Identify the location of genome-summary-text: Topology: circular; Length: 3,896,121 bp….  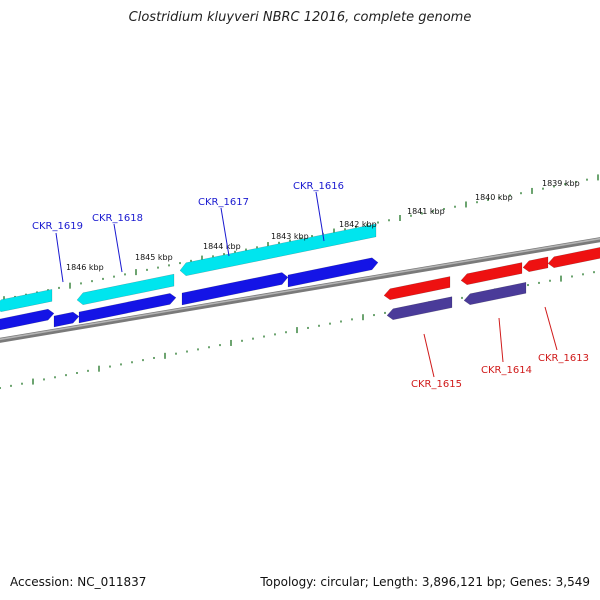
(425, 582).